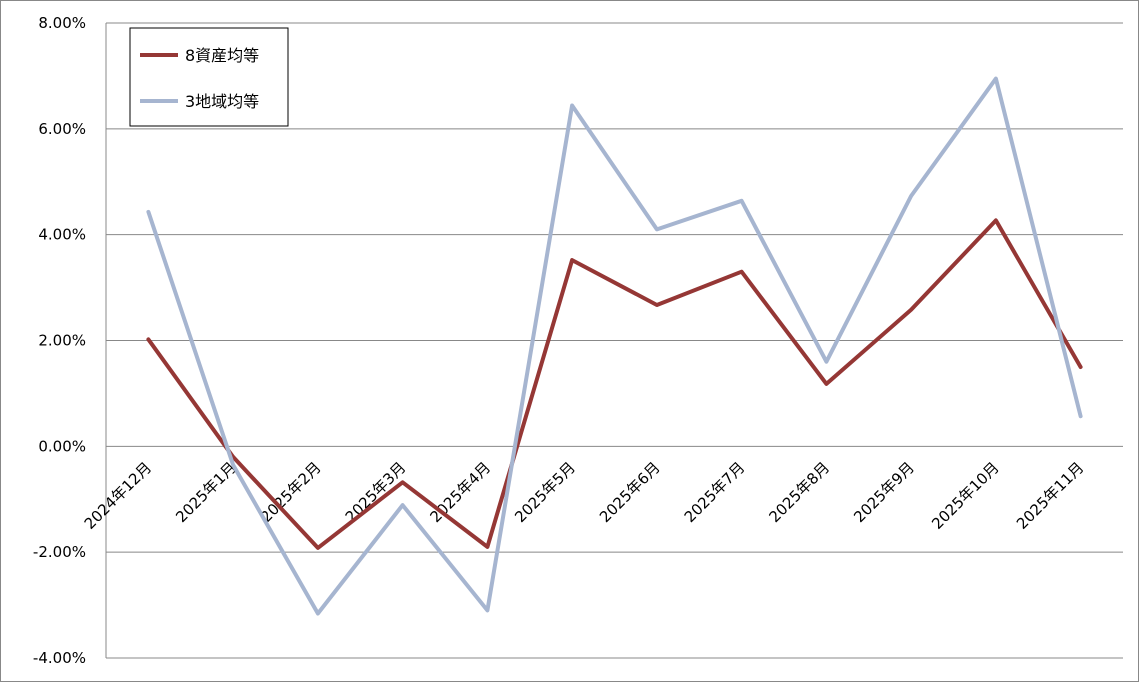 Image resolution: width=1139 pixels, height=682 pixels. Describe the element at coordinates (62, 23) in the screenshot. I see `y-tick-label: 8.00%` at that location.